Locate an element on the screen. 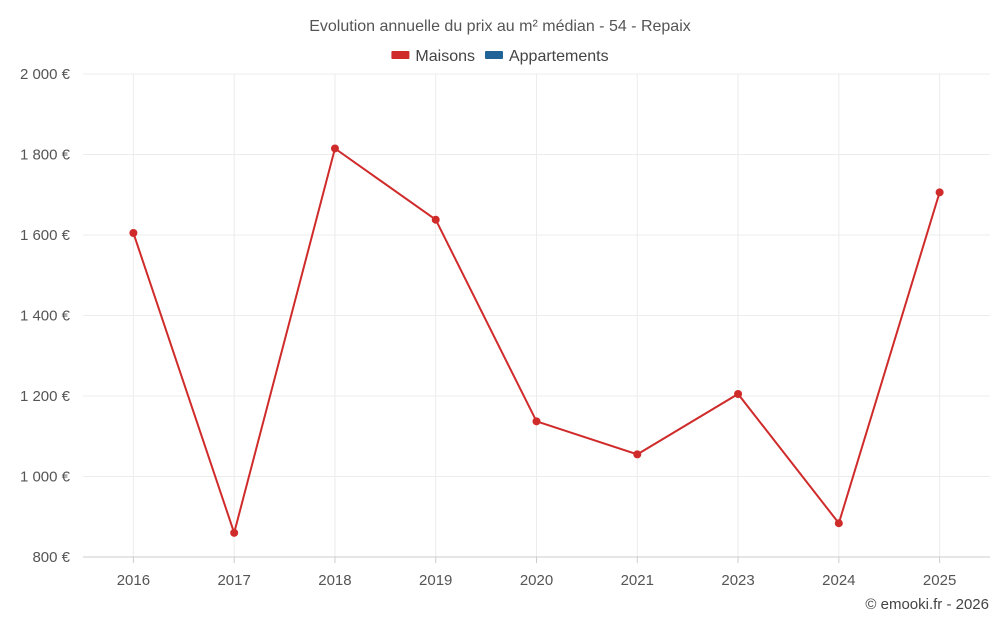 The height and width of the screenshot is (625, 1000). legend-label: Maisons is located at coordinates (445, 56).